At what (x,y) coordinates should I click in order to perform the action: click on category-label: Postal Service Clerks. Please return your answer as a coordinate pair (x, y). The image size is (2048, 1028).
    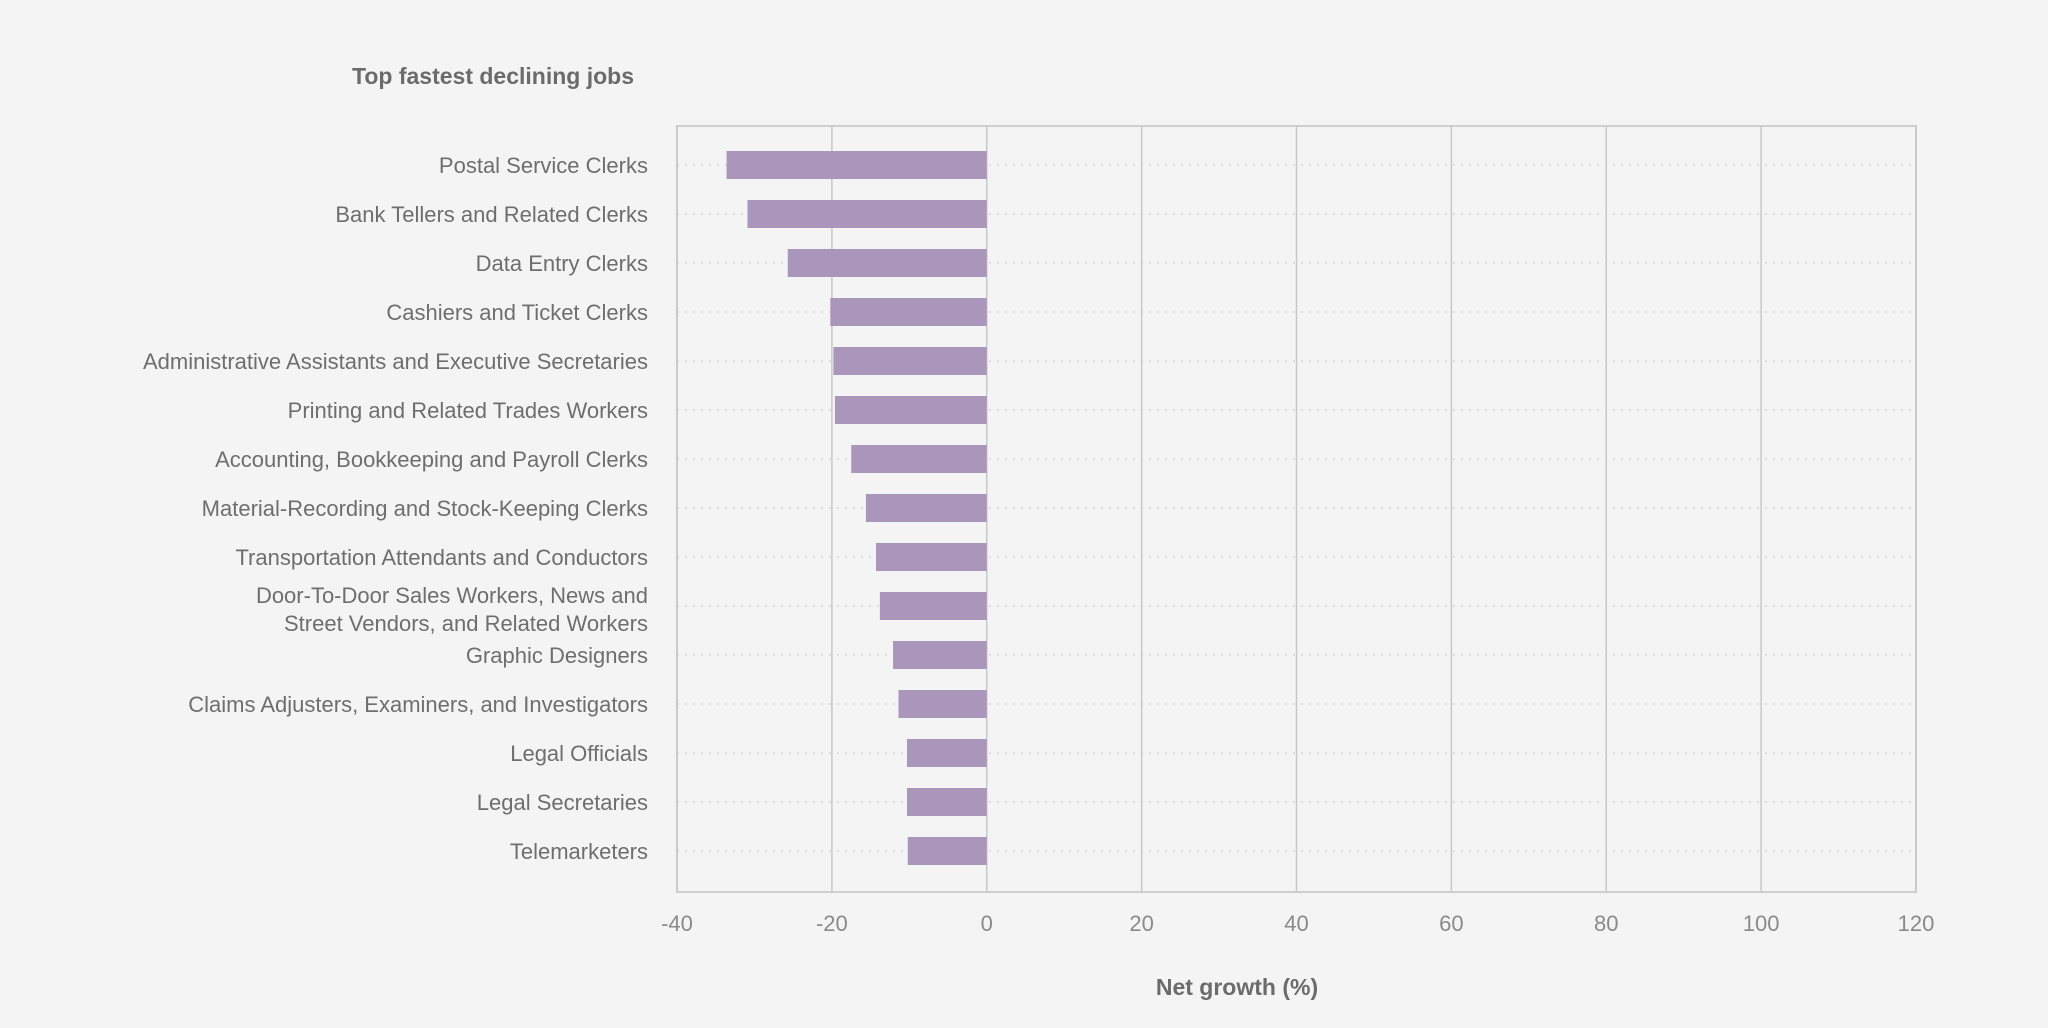
    Looking at the image, I should click on (543, 165).